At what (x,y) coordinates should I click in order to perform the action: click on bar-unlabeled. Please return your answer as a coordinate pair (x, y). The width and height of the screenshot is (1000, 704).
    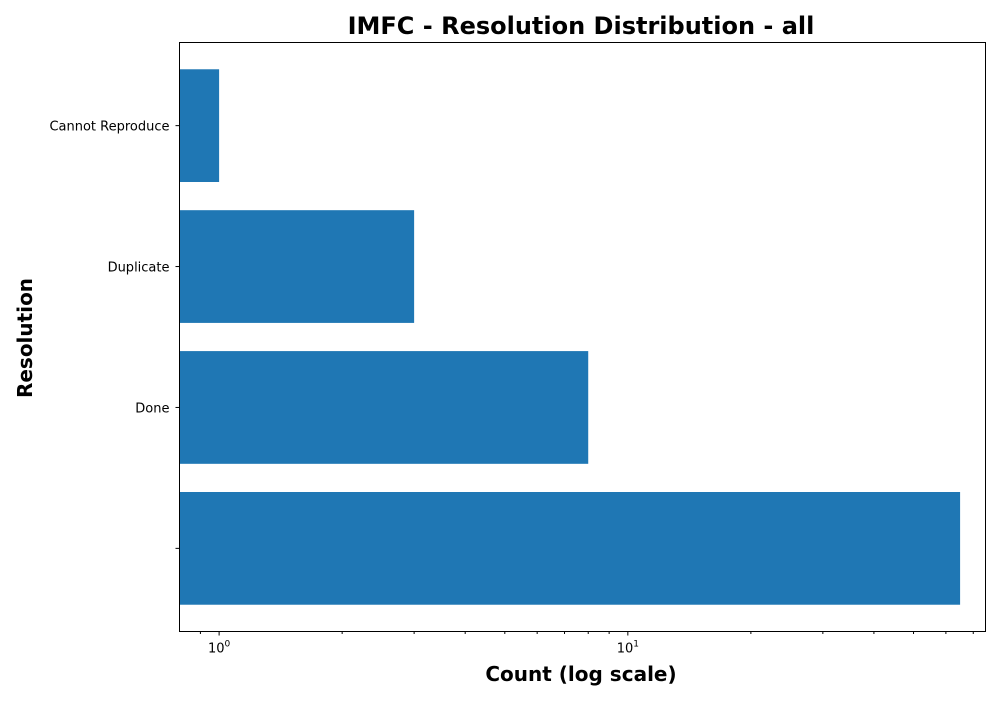
    Looking at the image, I should click on (570, 548).